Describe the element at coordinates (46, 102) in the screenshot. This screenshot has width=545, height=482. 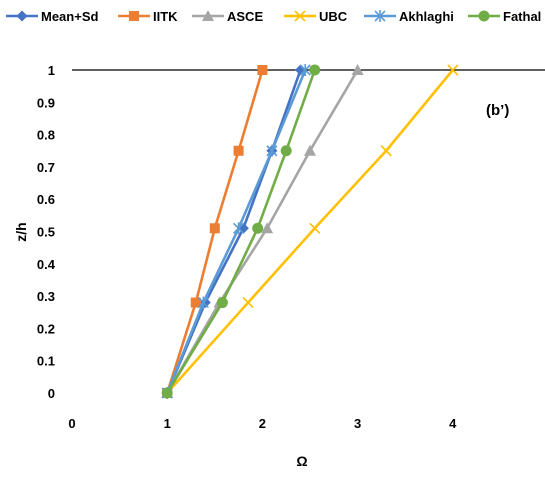
I see `y-tick-label: 0.9` at that location.